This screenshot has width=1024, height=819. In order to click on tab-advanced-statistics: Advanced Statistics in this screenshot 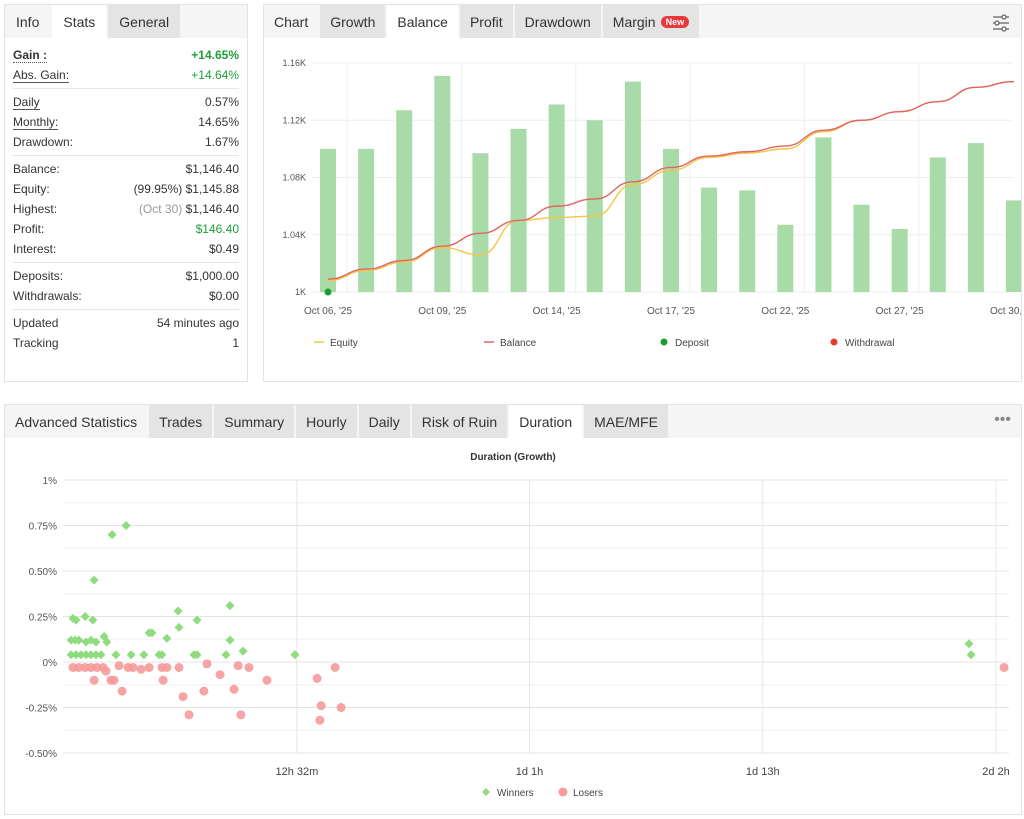, I will do `click(76, 421)`.